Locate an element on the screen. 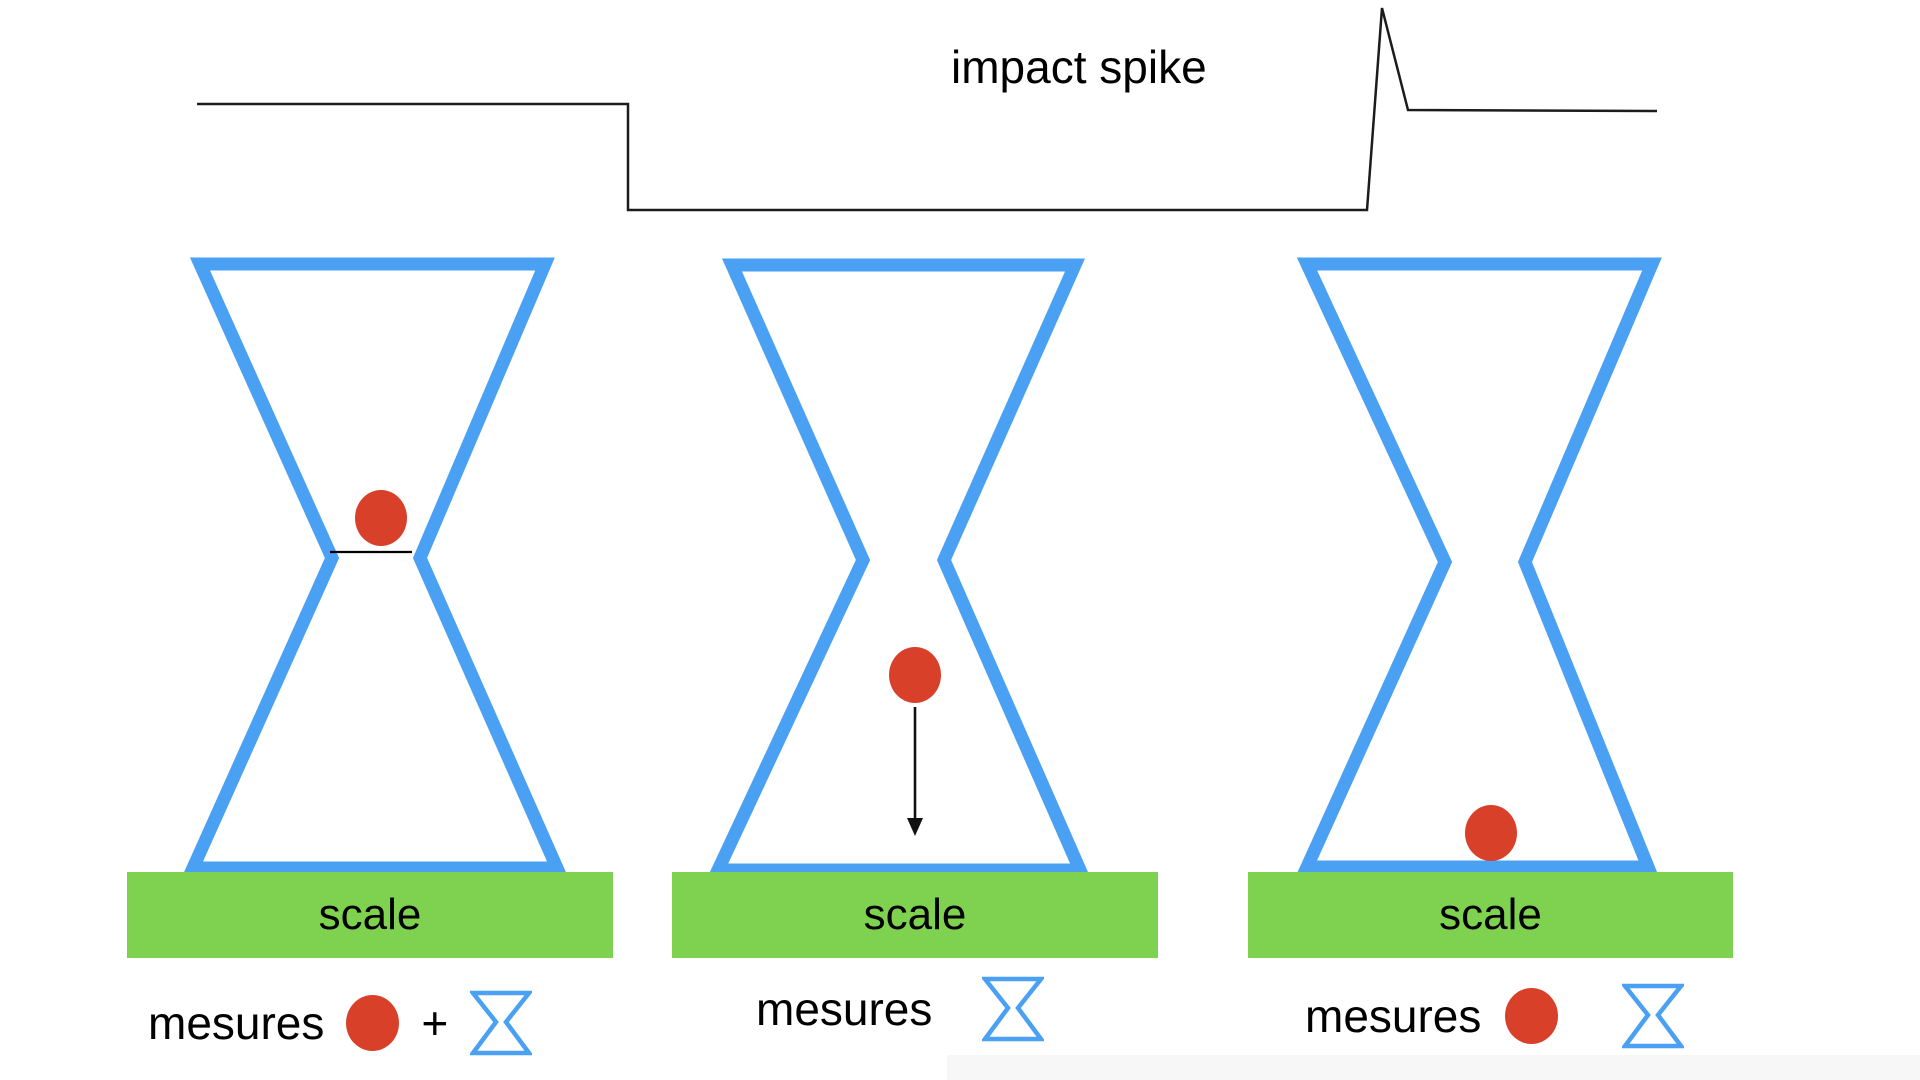  scale-plate-right: scale is located at coordinates (1490, 915).